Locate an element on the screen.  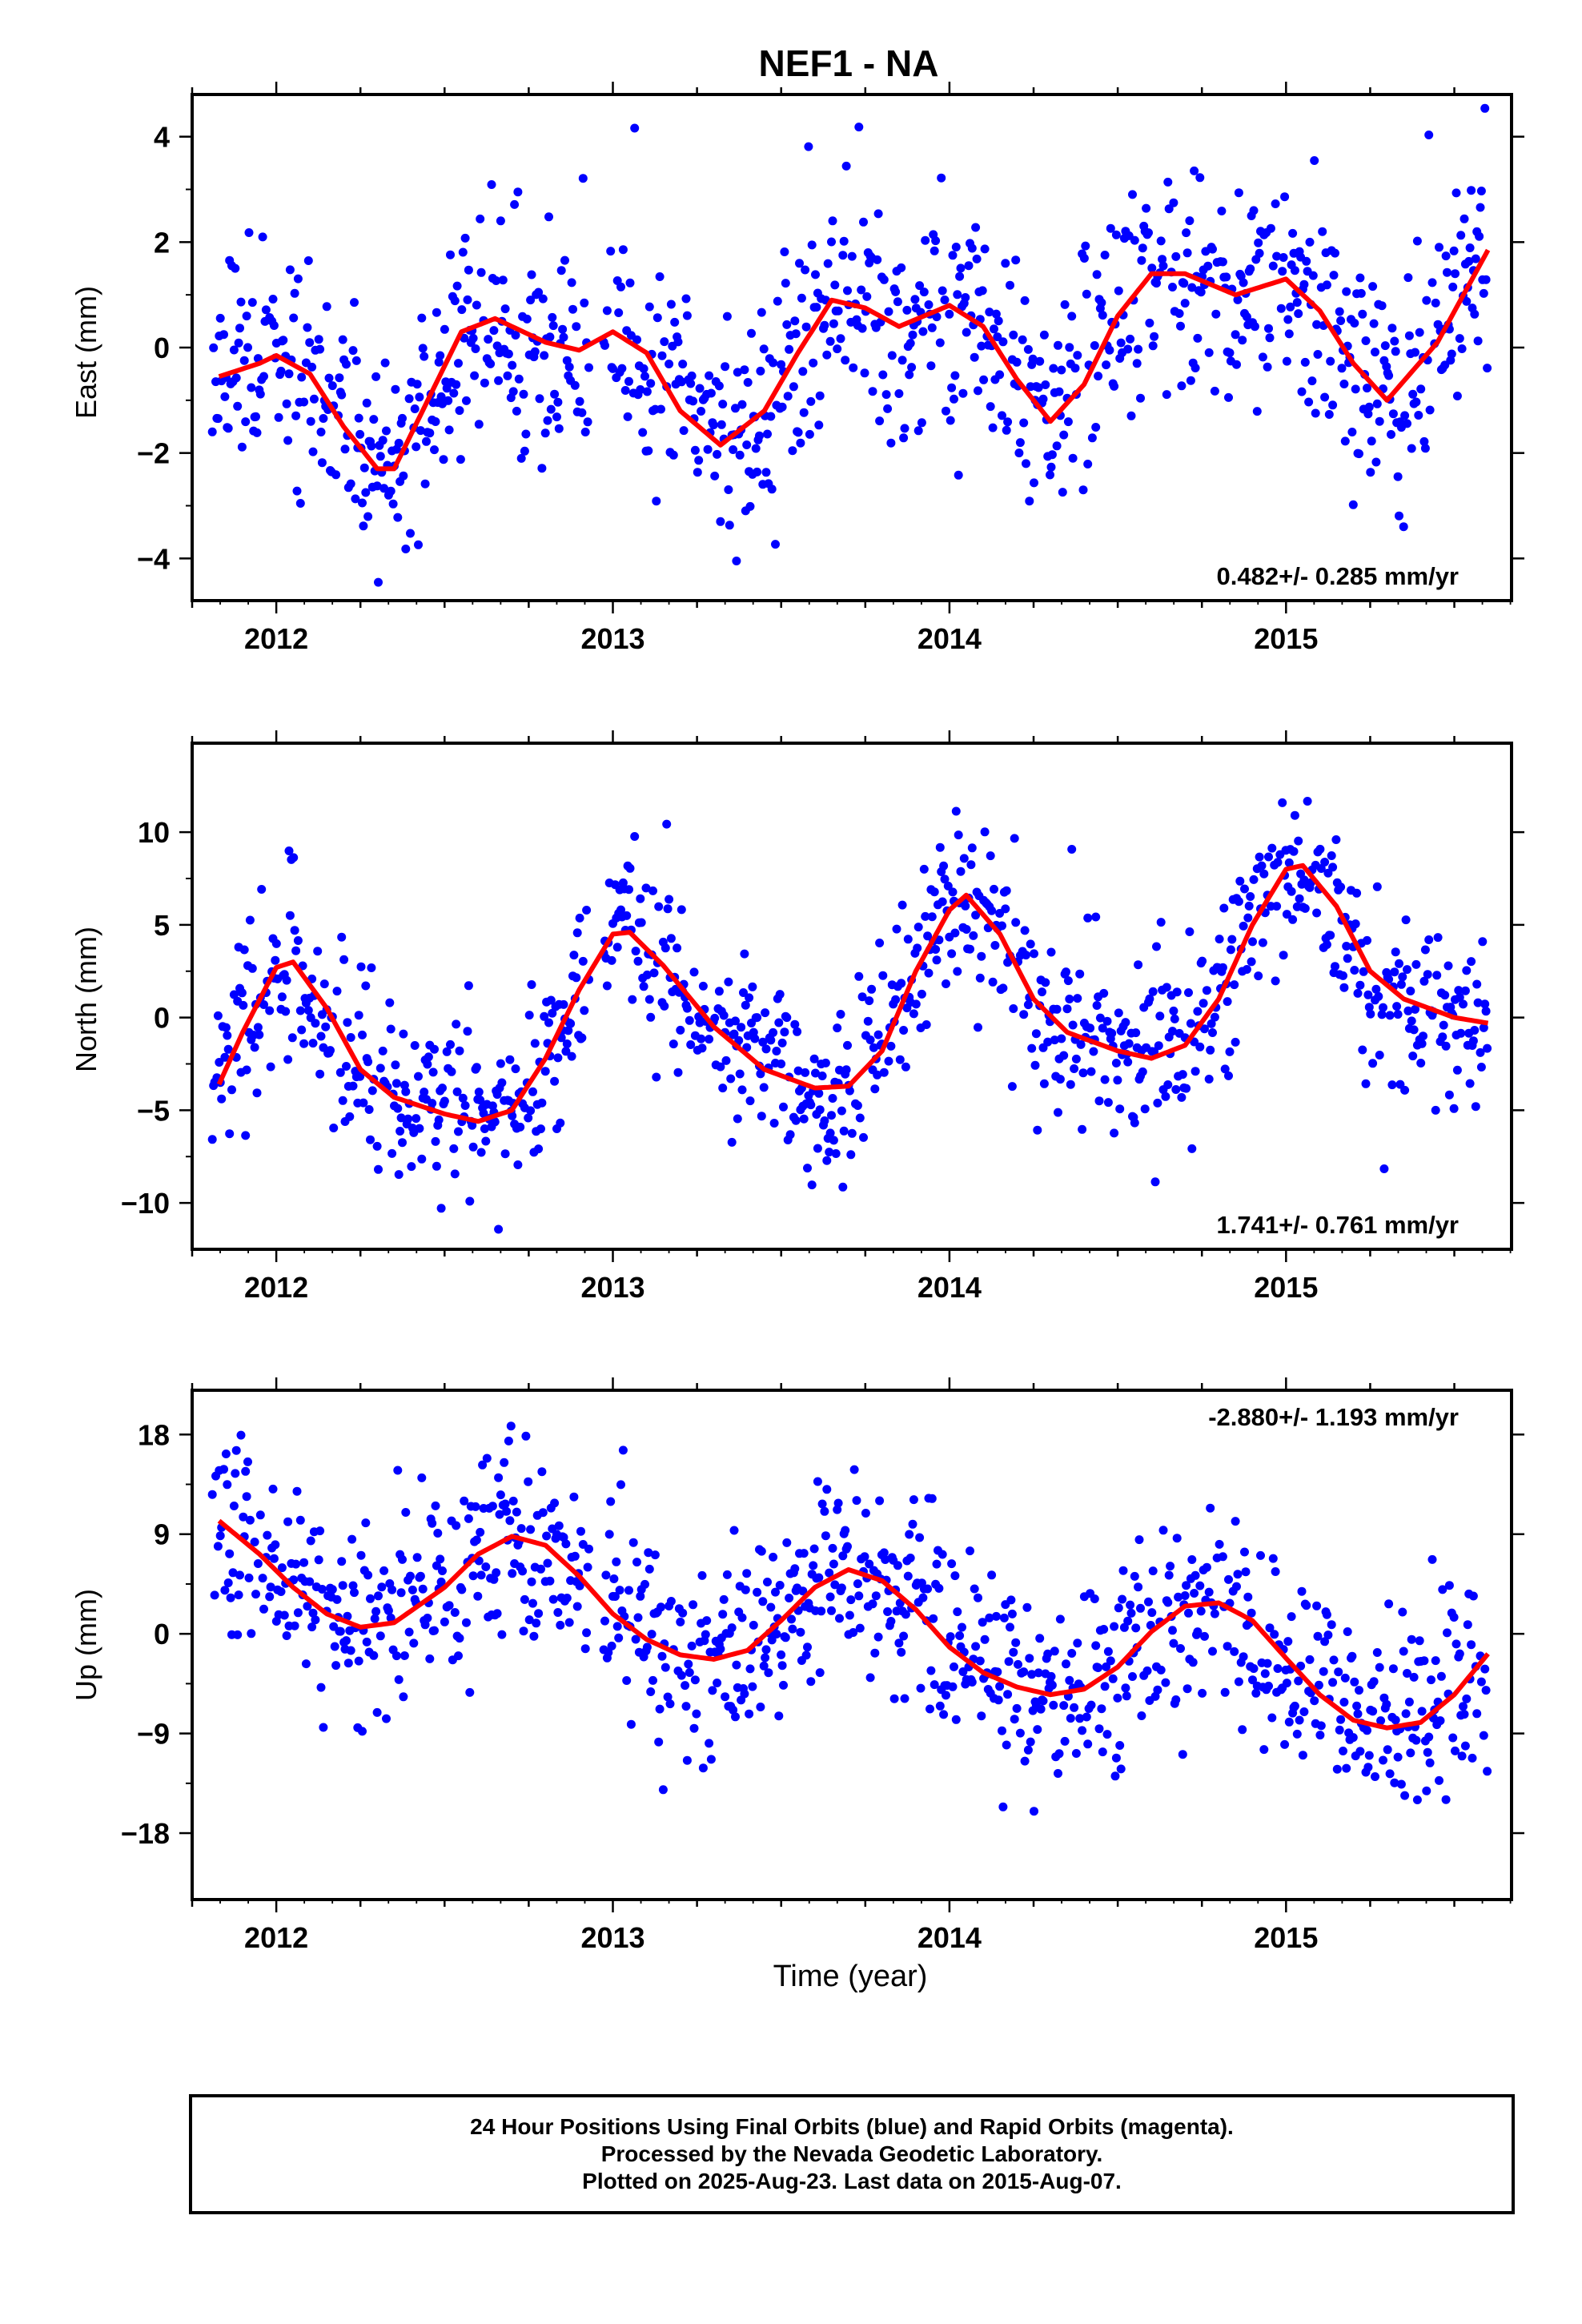
north-y-axis-label: North (mm) is located at coordinates (86, 1000).